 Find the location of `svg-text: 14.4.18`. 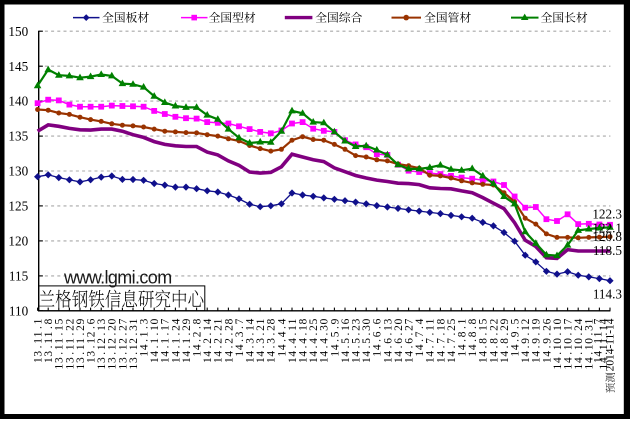

svg-text: 14.4.18 is located at coordinates (304, 340).